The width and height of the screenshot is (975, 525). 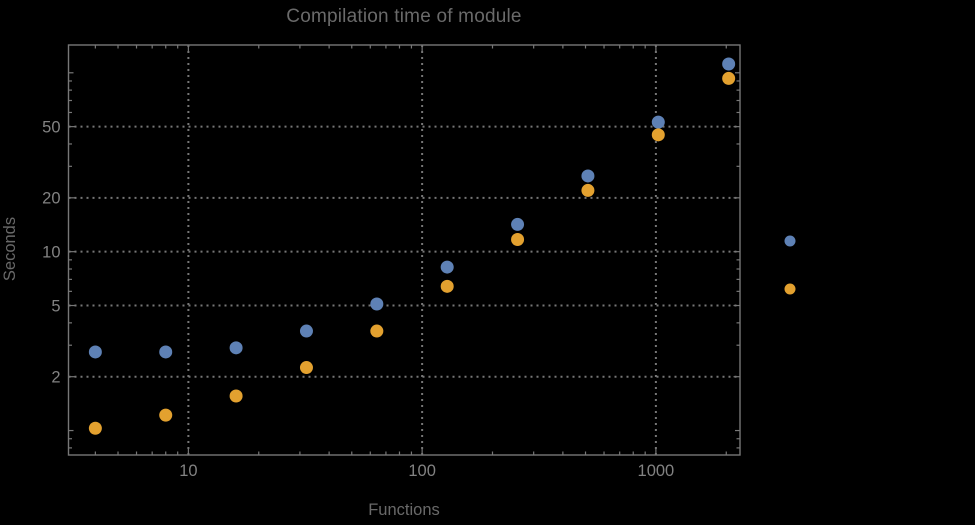 What do you see at coordinates (55, 377) in the screenshot?
I see `y-tick-label: 2` at bounding box center [55, 377].